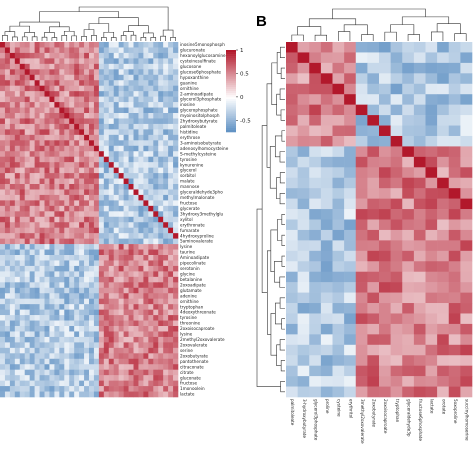  What do you see at coordinates (193, 284) in the screenshot?
I see `row-label: 2oxoadipate` at bounding box center [193, 284].